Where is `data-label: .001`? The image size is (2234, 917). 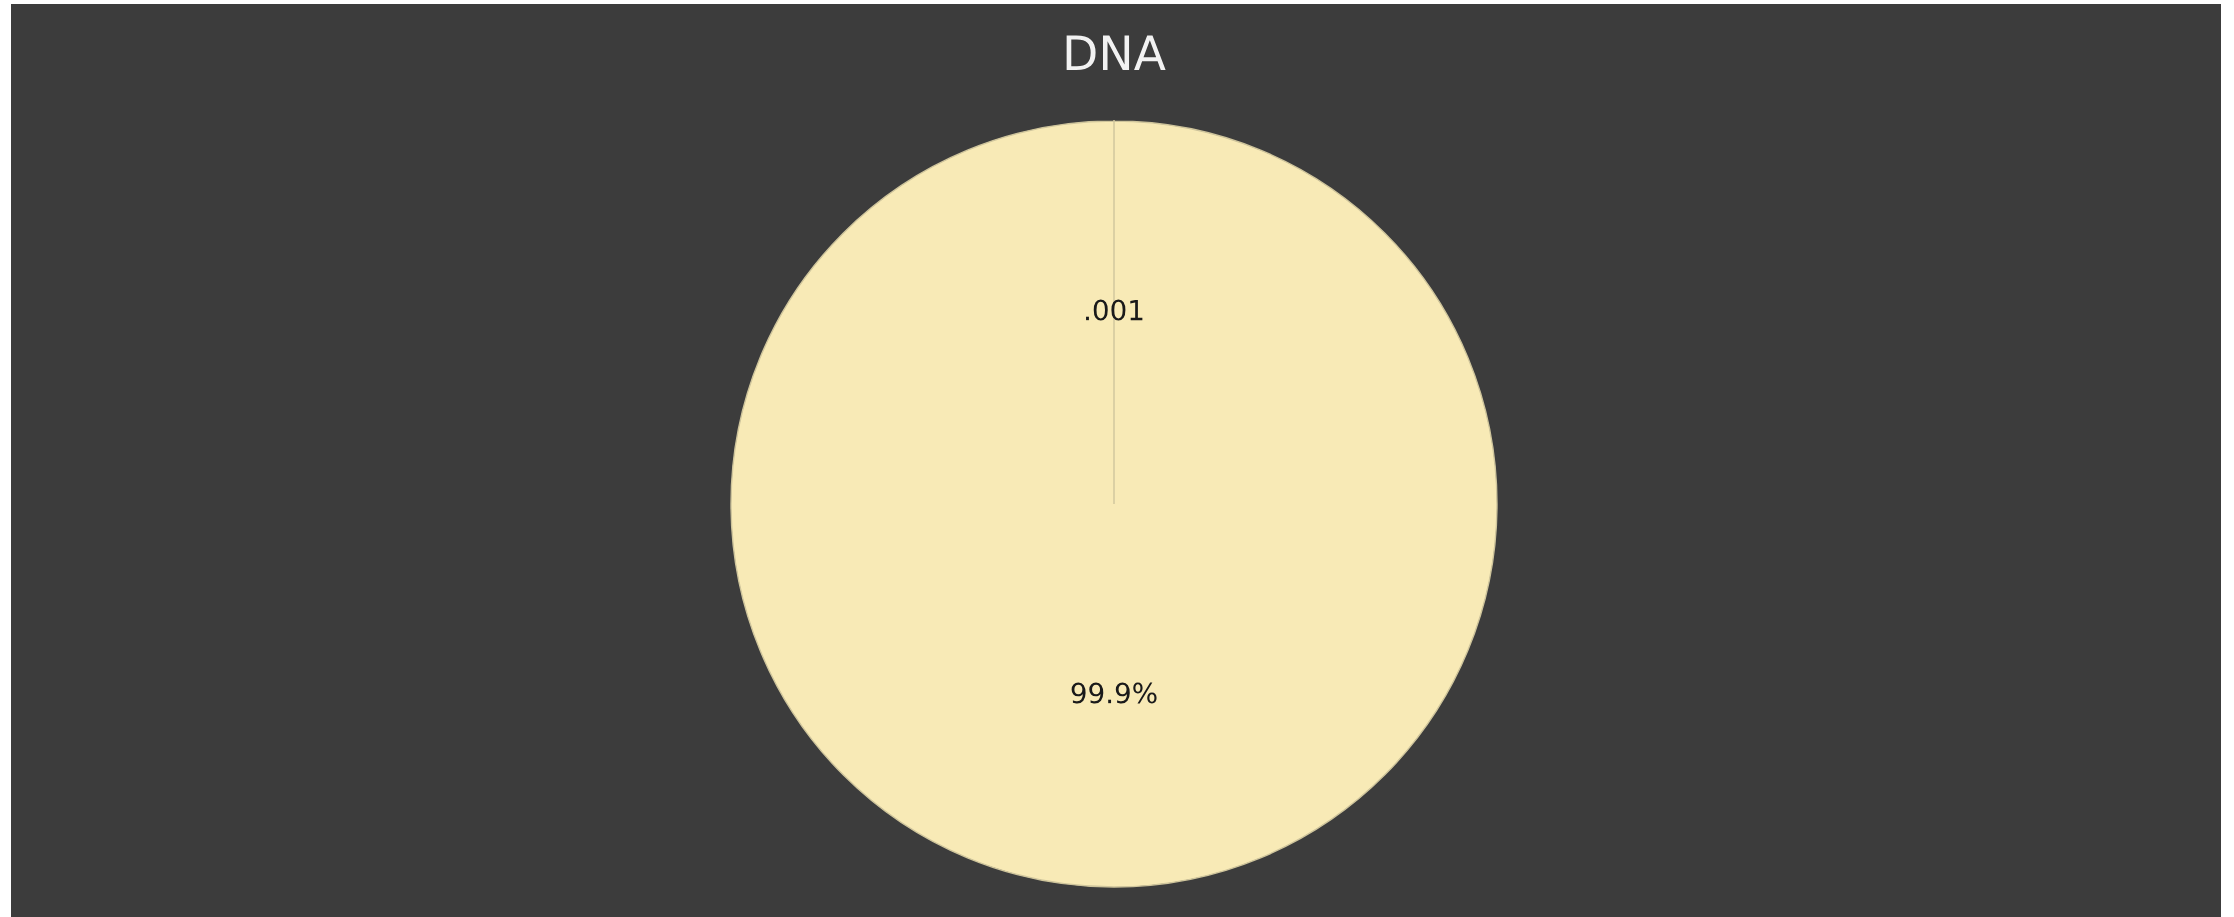 data-label: .001 is located at coordinates (1114, 310).